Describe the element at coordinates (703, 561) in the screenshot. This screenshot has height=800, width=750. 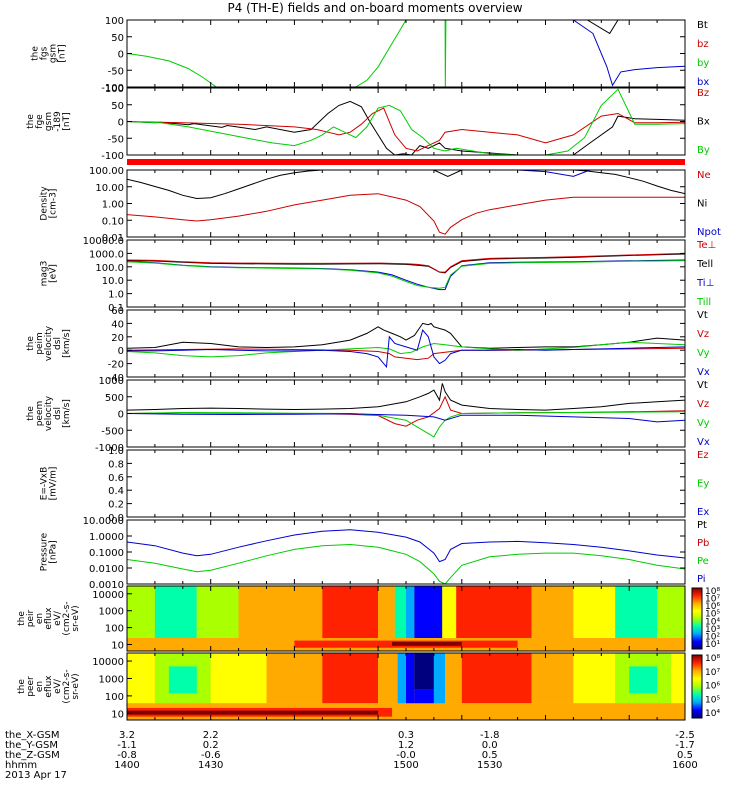
I see `legend-Pe: Pe` at that location.